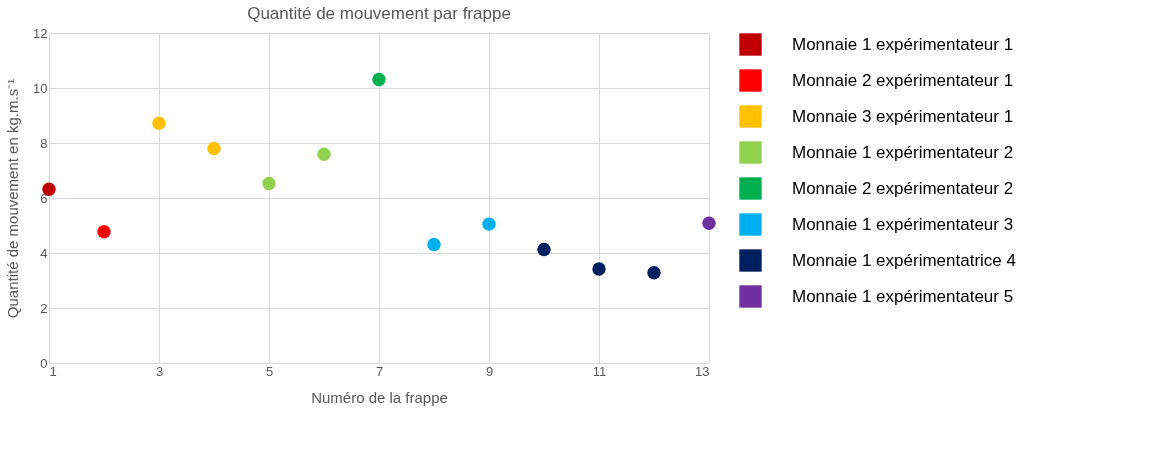  I want to click on legend-label: Monnaie 1 expérimentateur 5, so click(903, 296).